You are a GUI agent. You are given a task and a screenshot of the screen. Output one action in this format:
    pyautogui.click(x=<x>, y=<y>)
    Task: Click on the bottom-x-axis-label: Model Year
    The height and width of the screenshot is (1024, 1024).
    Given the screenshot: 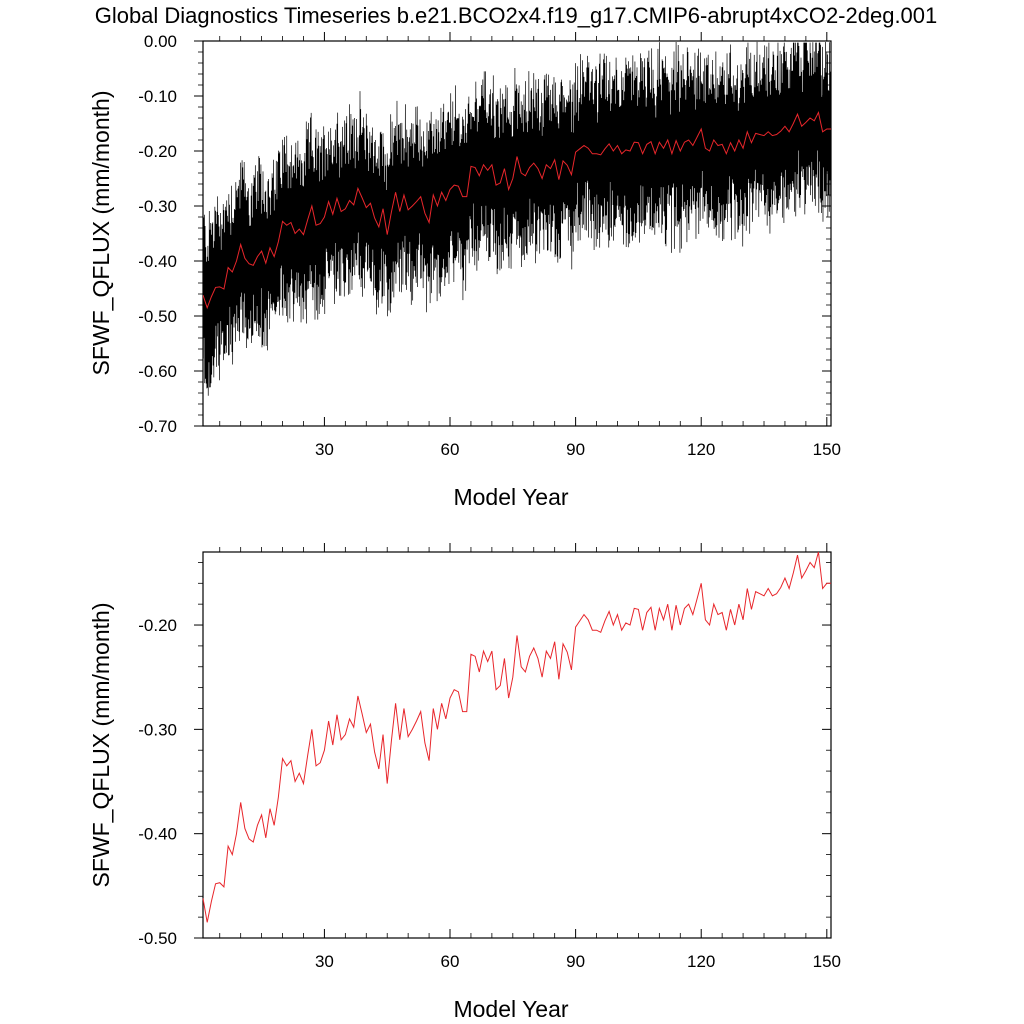 What is the action you would take?
    pyautogui.click(x=510, y=1009)
    